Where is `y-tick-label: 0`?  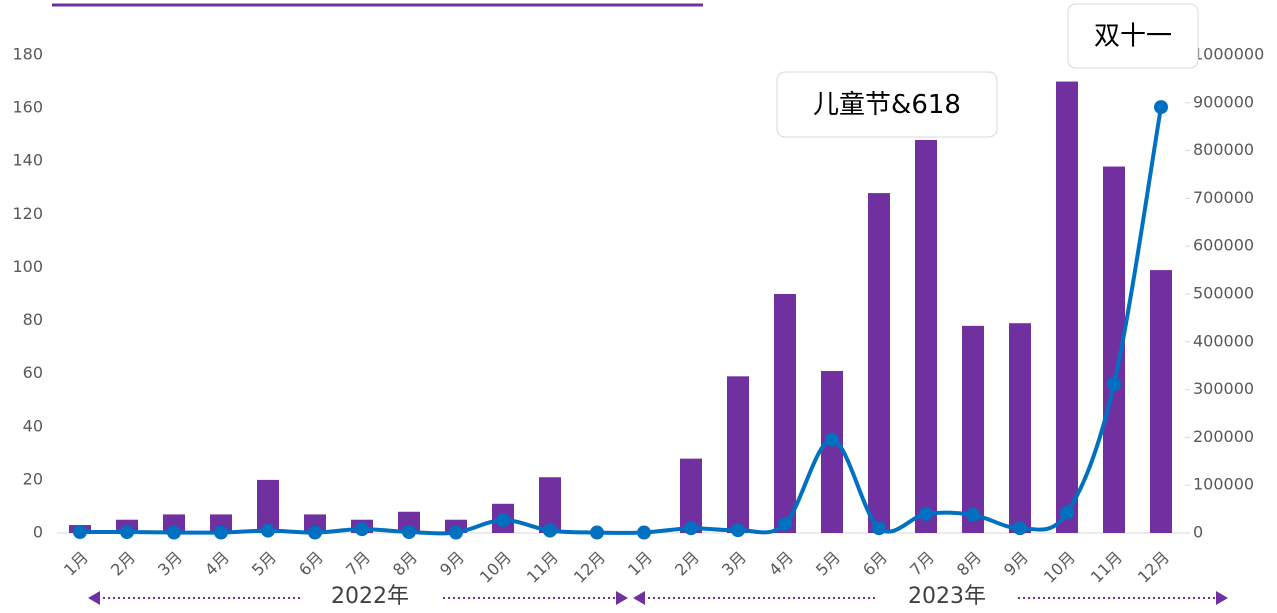
y-tick-label: 0 is located at coordinates (38, 532).